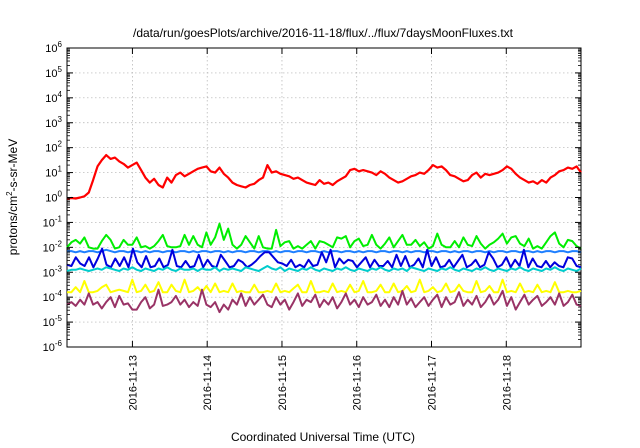 This screenshot has width=640, height=448. Describe the element at coordinates (53, 321) in the screenshot. I see `y-tick-label: 10⁻⁵` at that location.